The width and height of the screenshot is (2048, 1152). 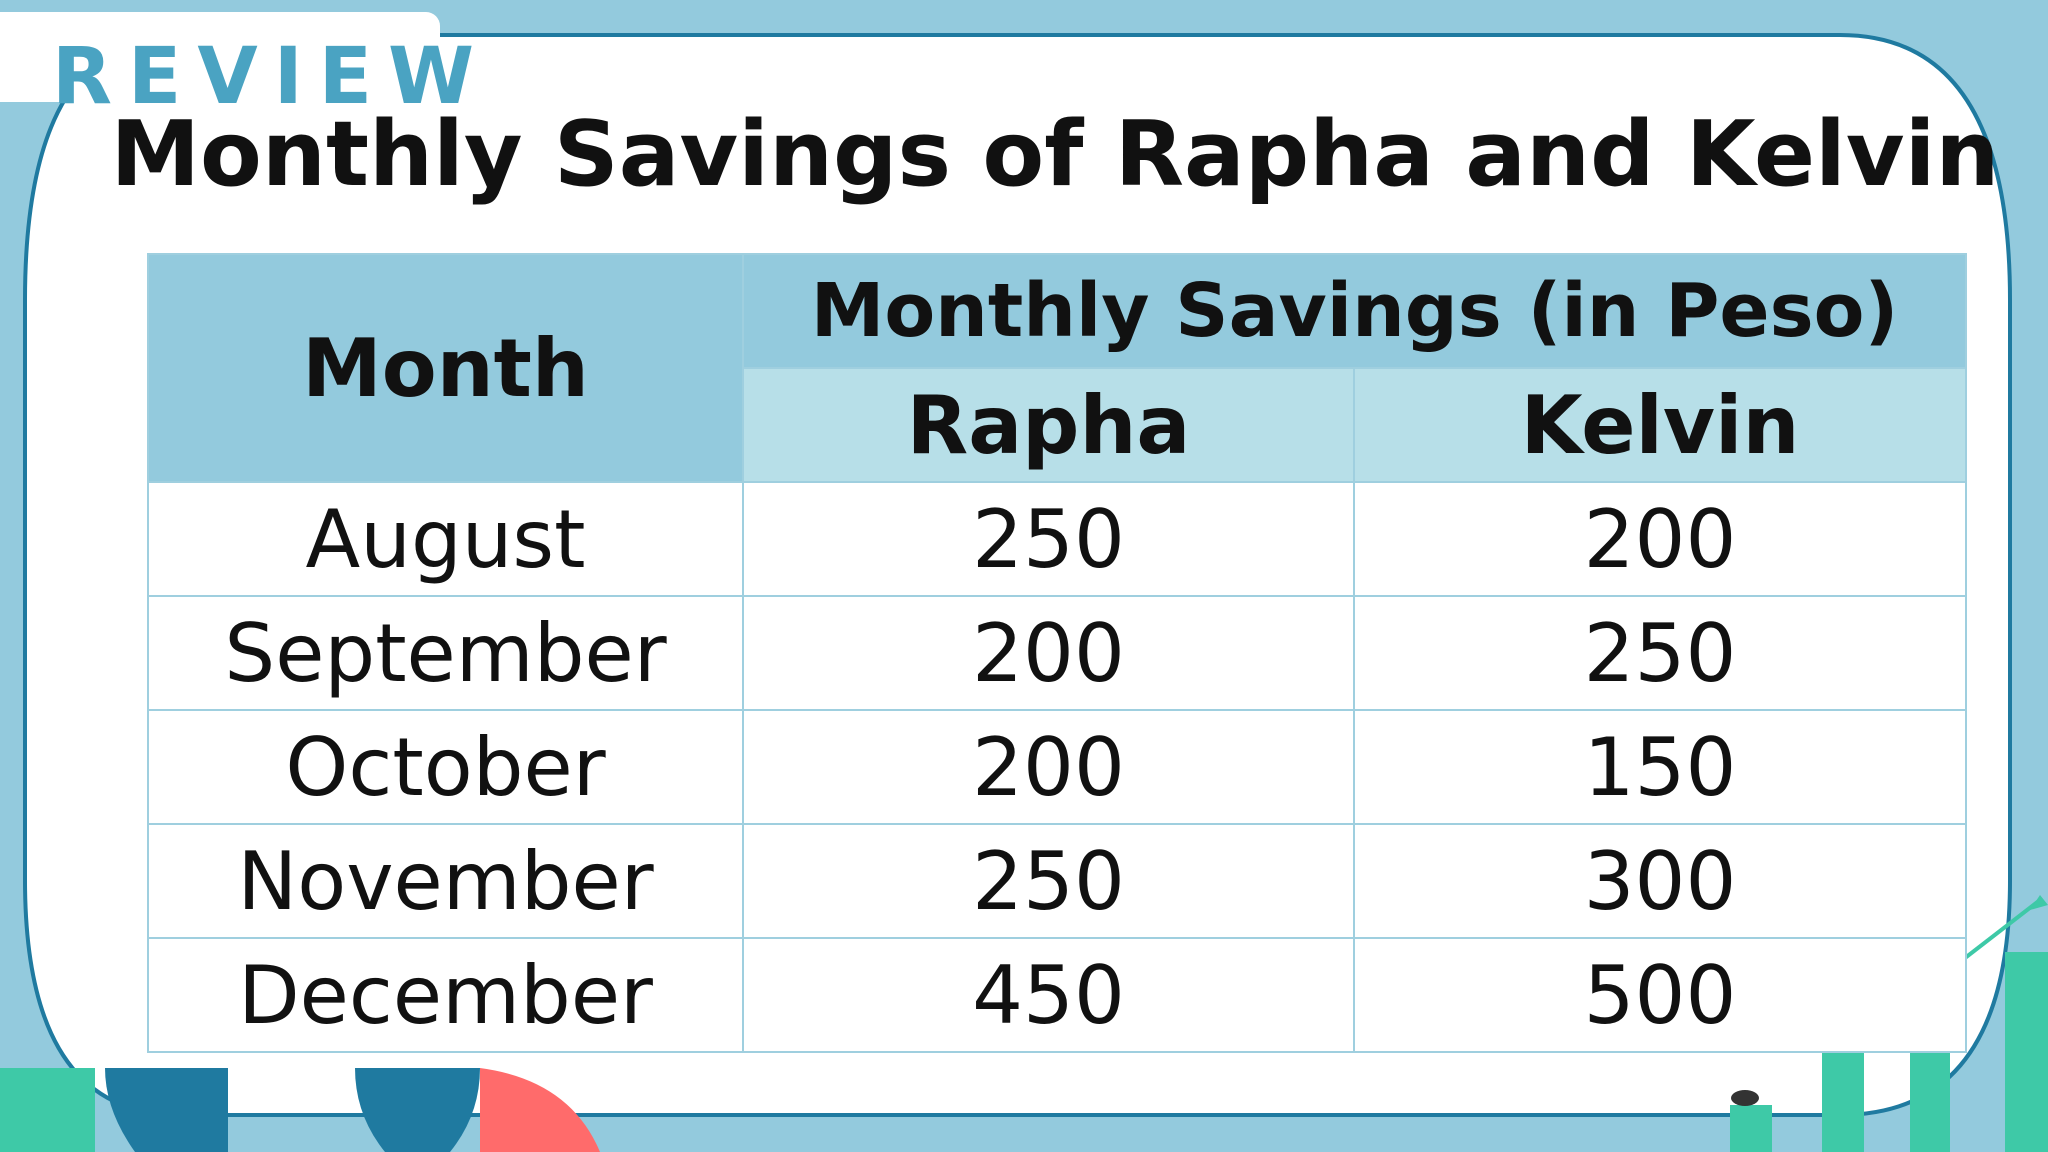 I want to click on table-row: October 200 150, so click(x=1057, y=767).